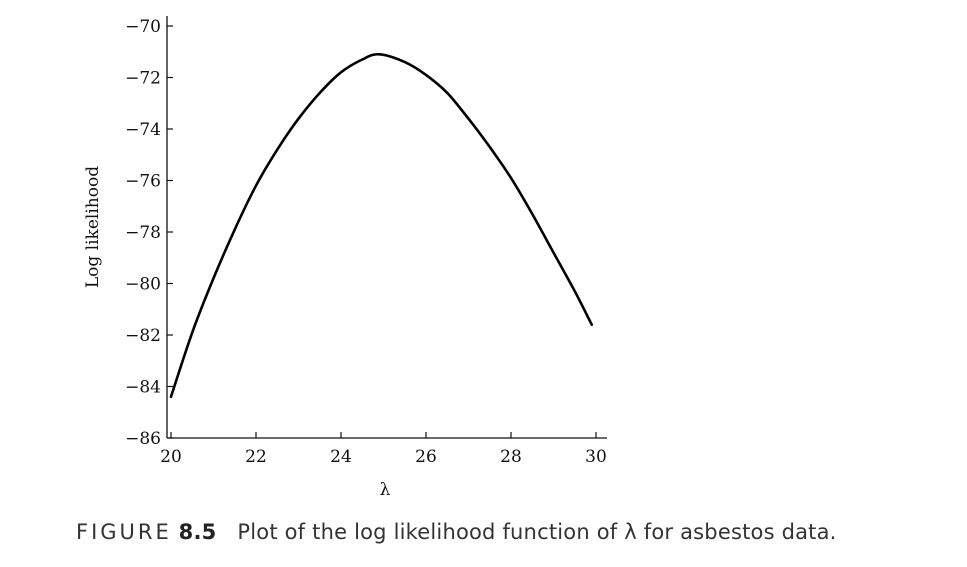  I want to click on y-tick-label: −76, so click(143, 182).